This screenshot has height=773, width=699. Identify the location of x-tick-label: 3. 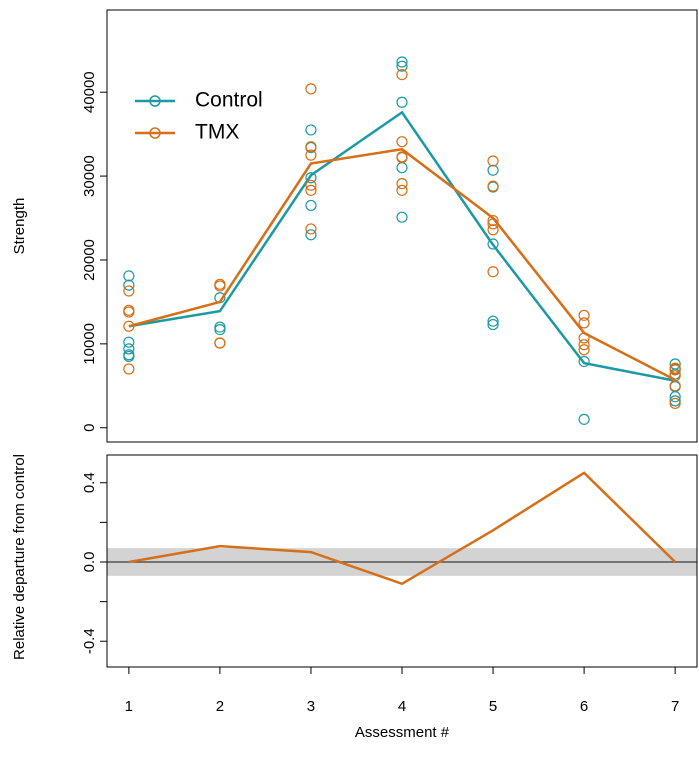
(311, 706).